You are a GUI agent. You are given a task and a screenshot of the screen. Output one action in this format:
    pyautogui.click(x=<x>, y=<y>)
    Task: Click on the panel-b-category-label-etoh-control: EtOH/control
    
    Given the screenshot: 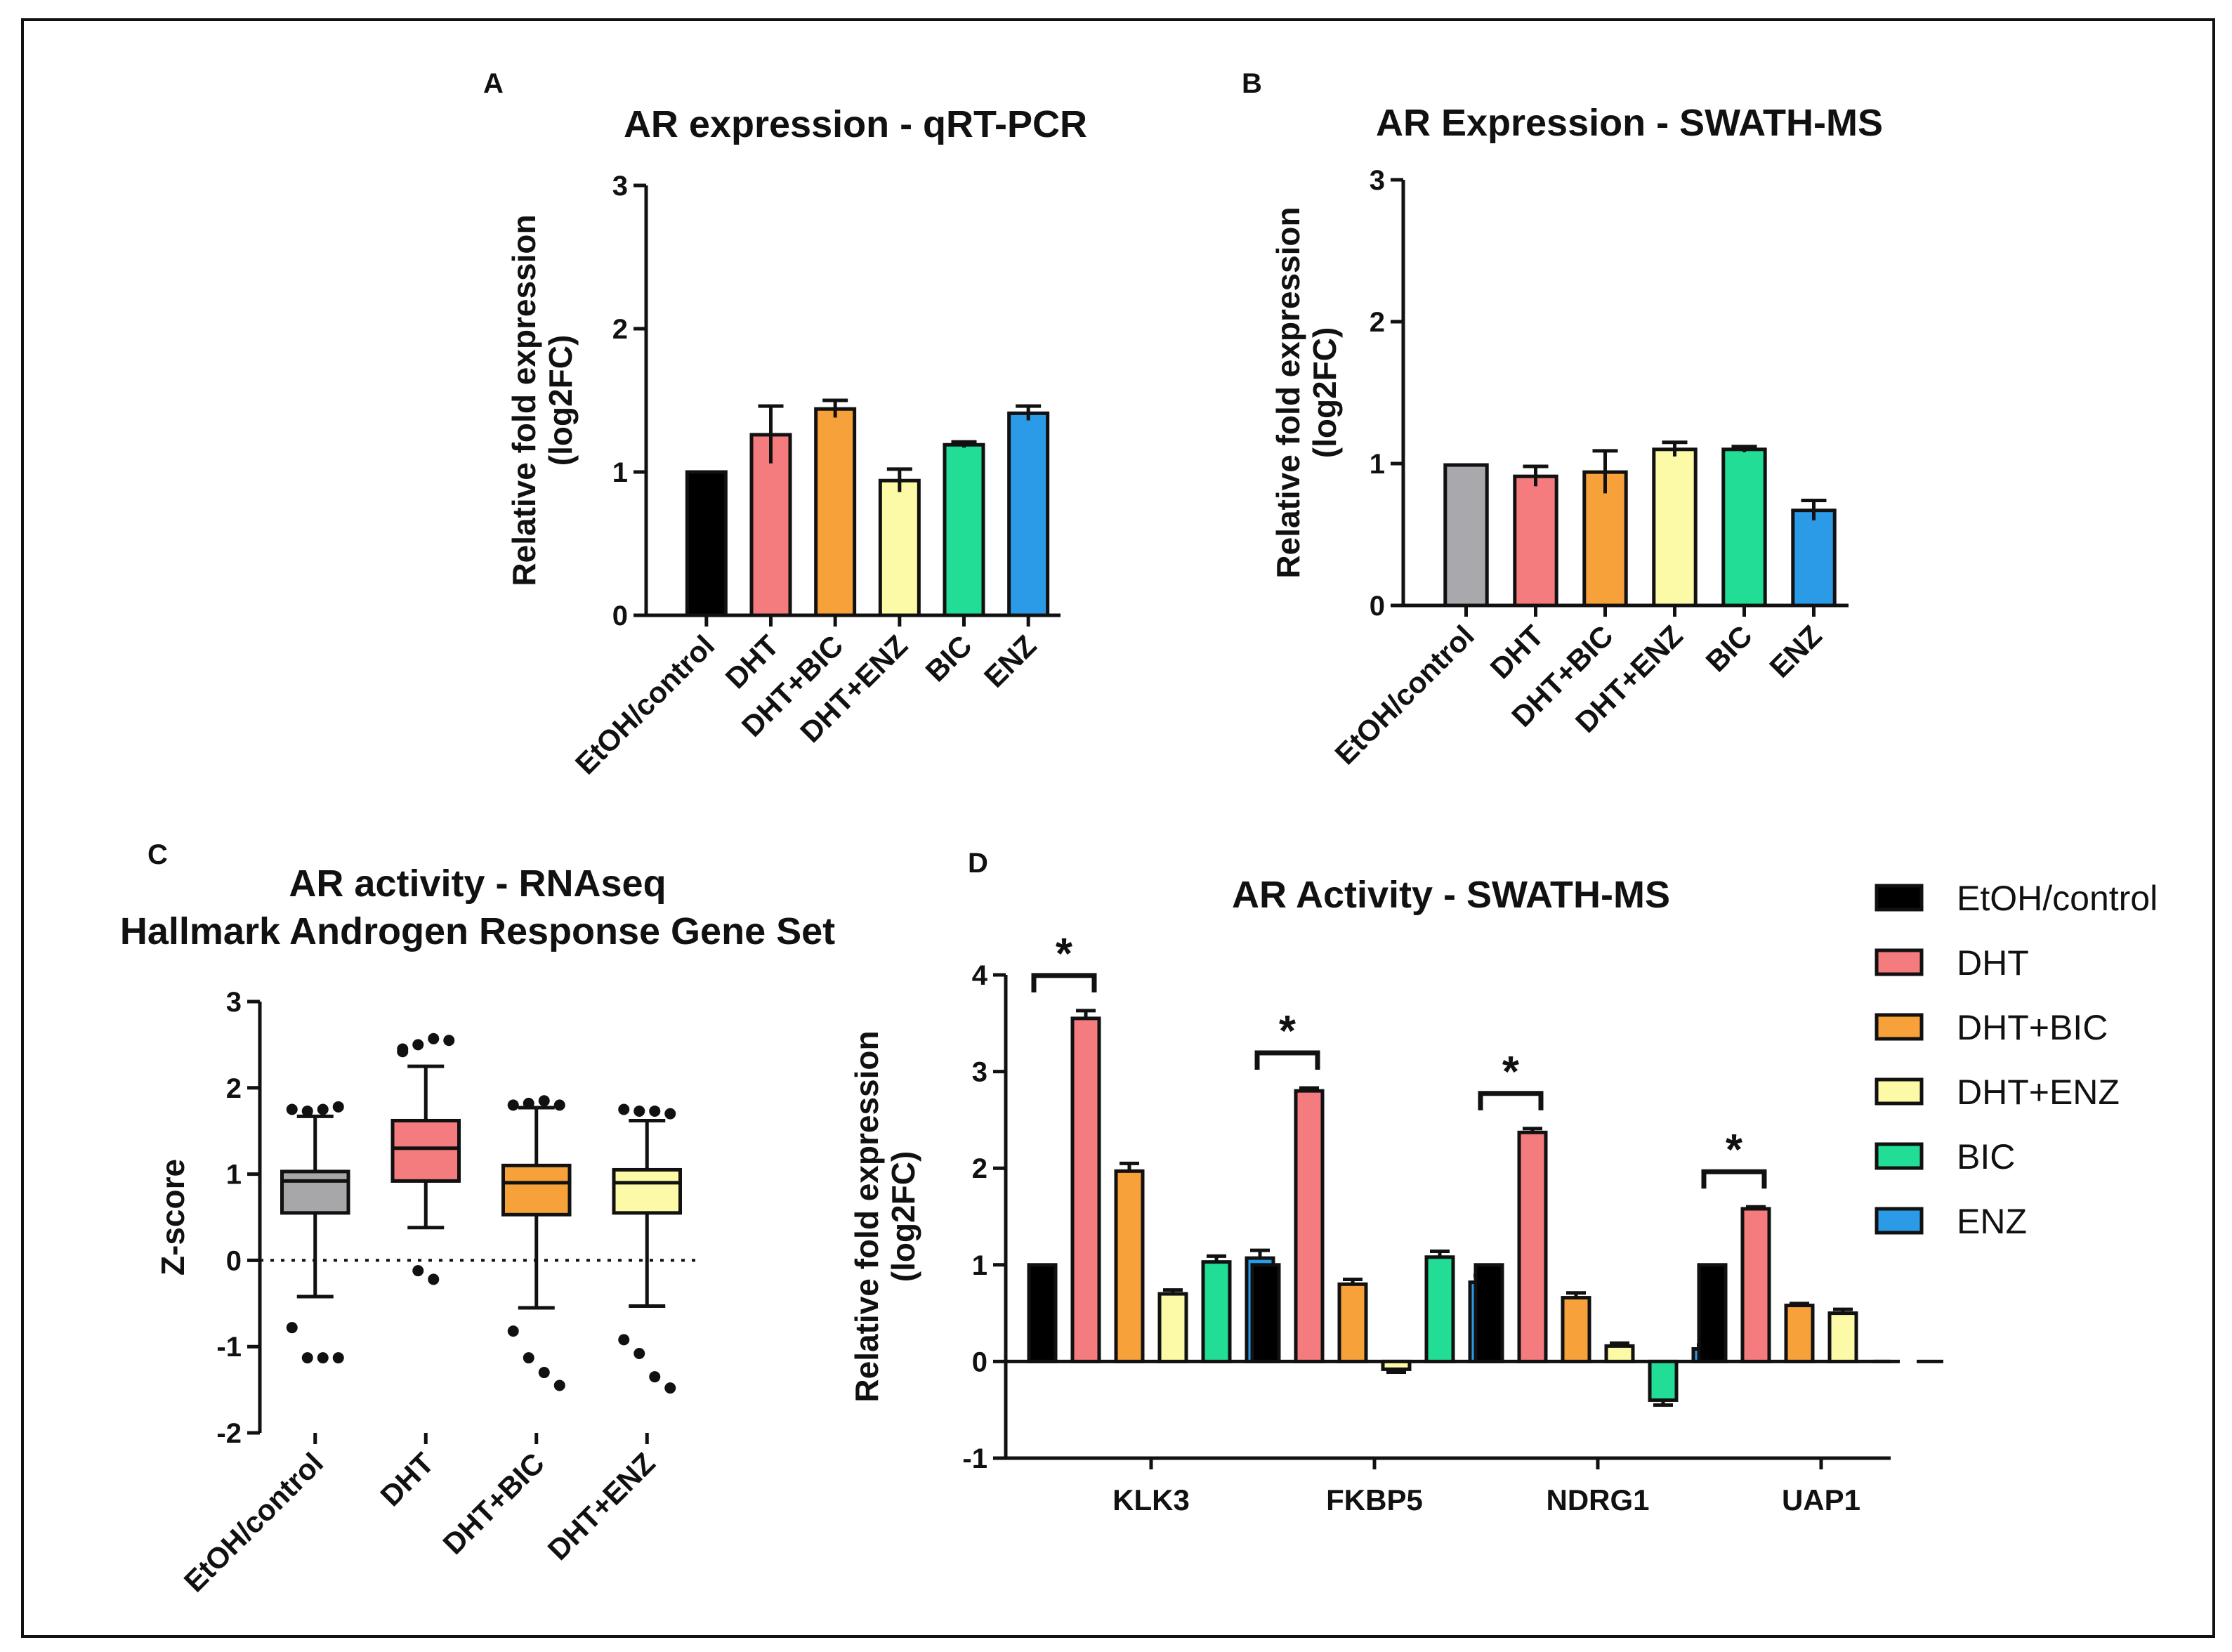 What is the action you would take?
    pyautogui.click(x=1404, y=695)
    